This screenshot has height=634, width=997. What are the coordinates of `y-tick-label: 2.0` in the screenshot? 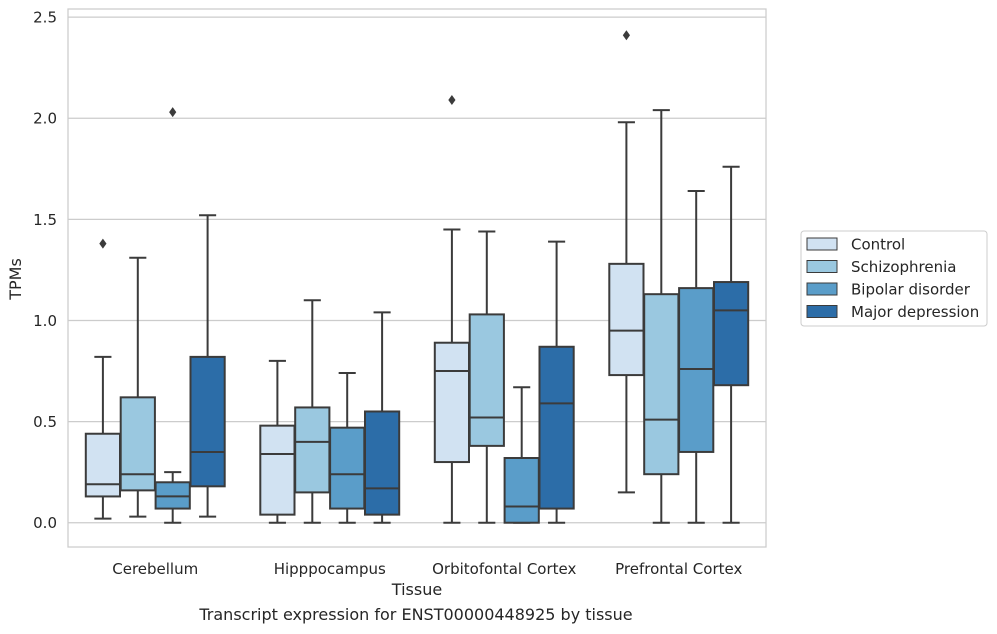 It's located at (45, 119).